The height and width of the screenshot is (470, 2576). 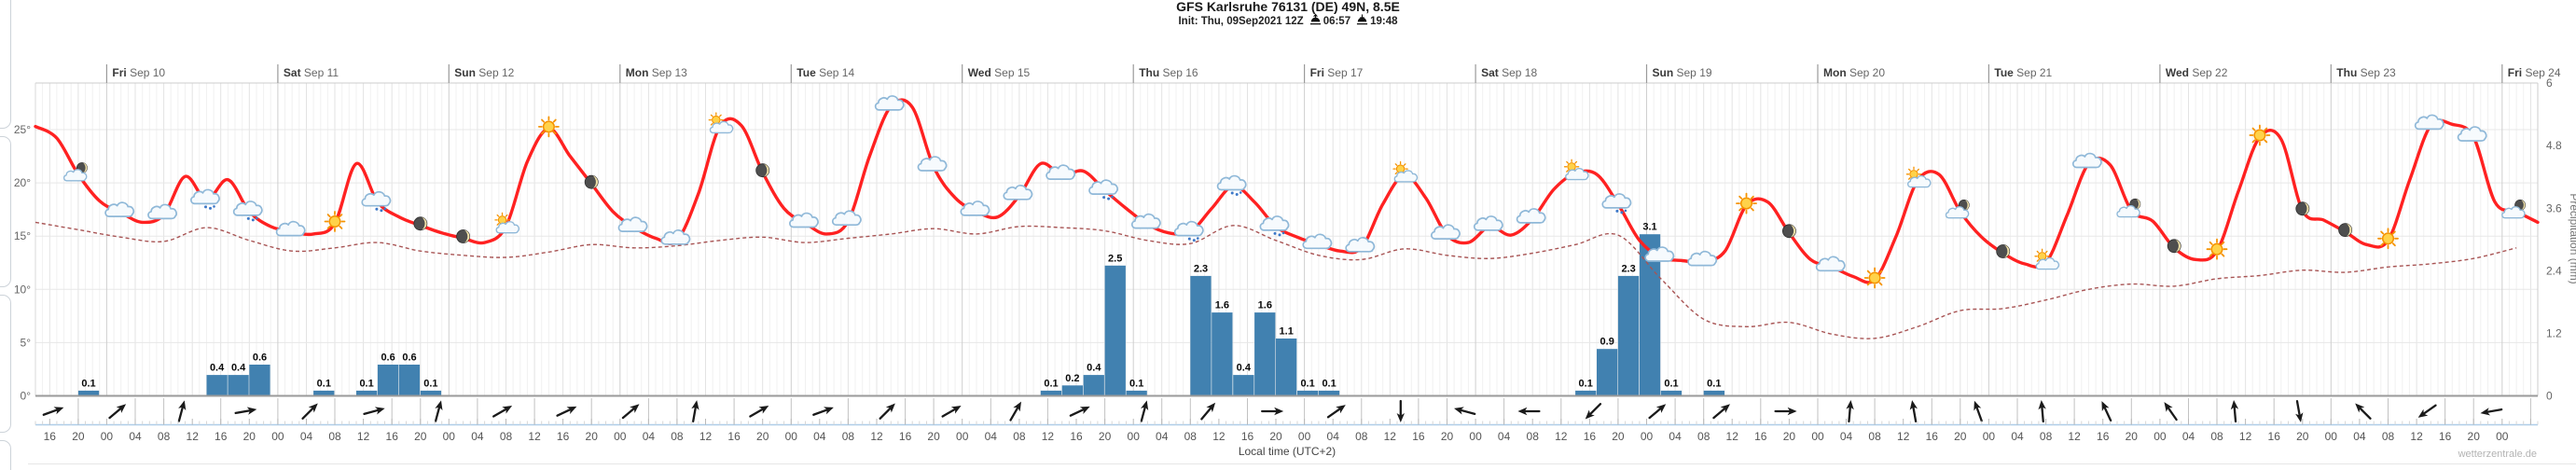 I want to click on precip-value: 1.6, so click(x=1222, y=305).